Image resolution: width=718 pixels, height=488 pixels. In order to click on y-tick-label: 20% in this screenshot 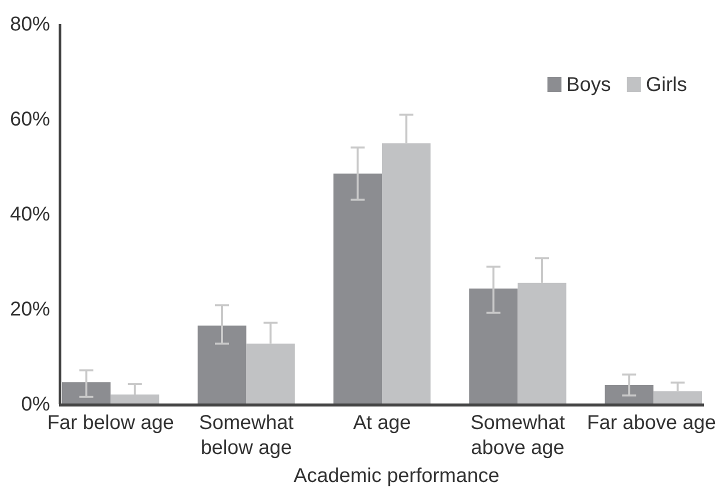, I will do `click(30, 309)`.